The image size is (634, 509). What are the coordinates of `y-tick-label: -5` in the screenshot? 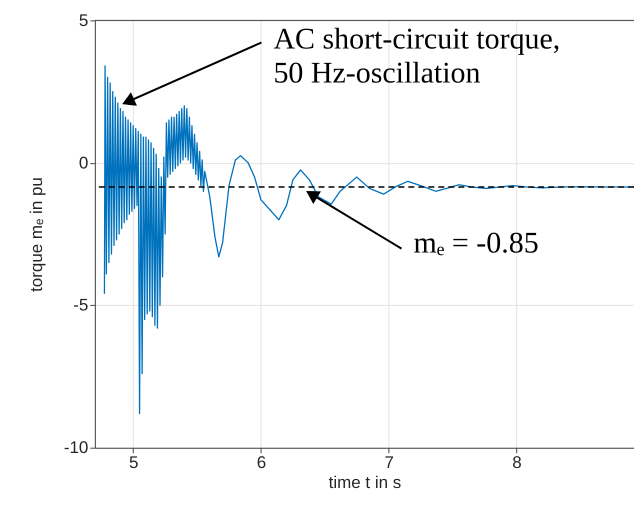 It's located at (80, 305).